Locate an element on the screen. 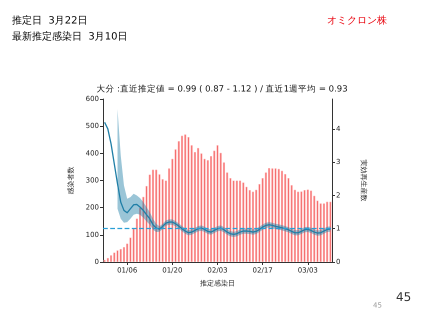 Image resolution: width=427 pixels, height=320 pixels. text: 45 is located at coordinates (404, 297).